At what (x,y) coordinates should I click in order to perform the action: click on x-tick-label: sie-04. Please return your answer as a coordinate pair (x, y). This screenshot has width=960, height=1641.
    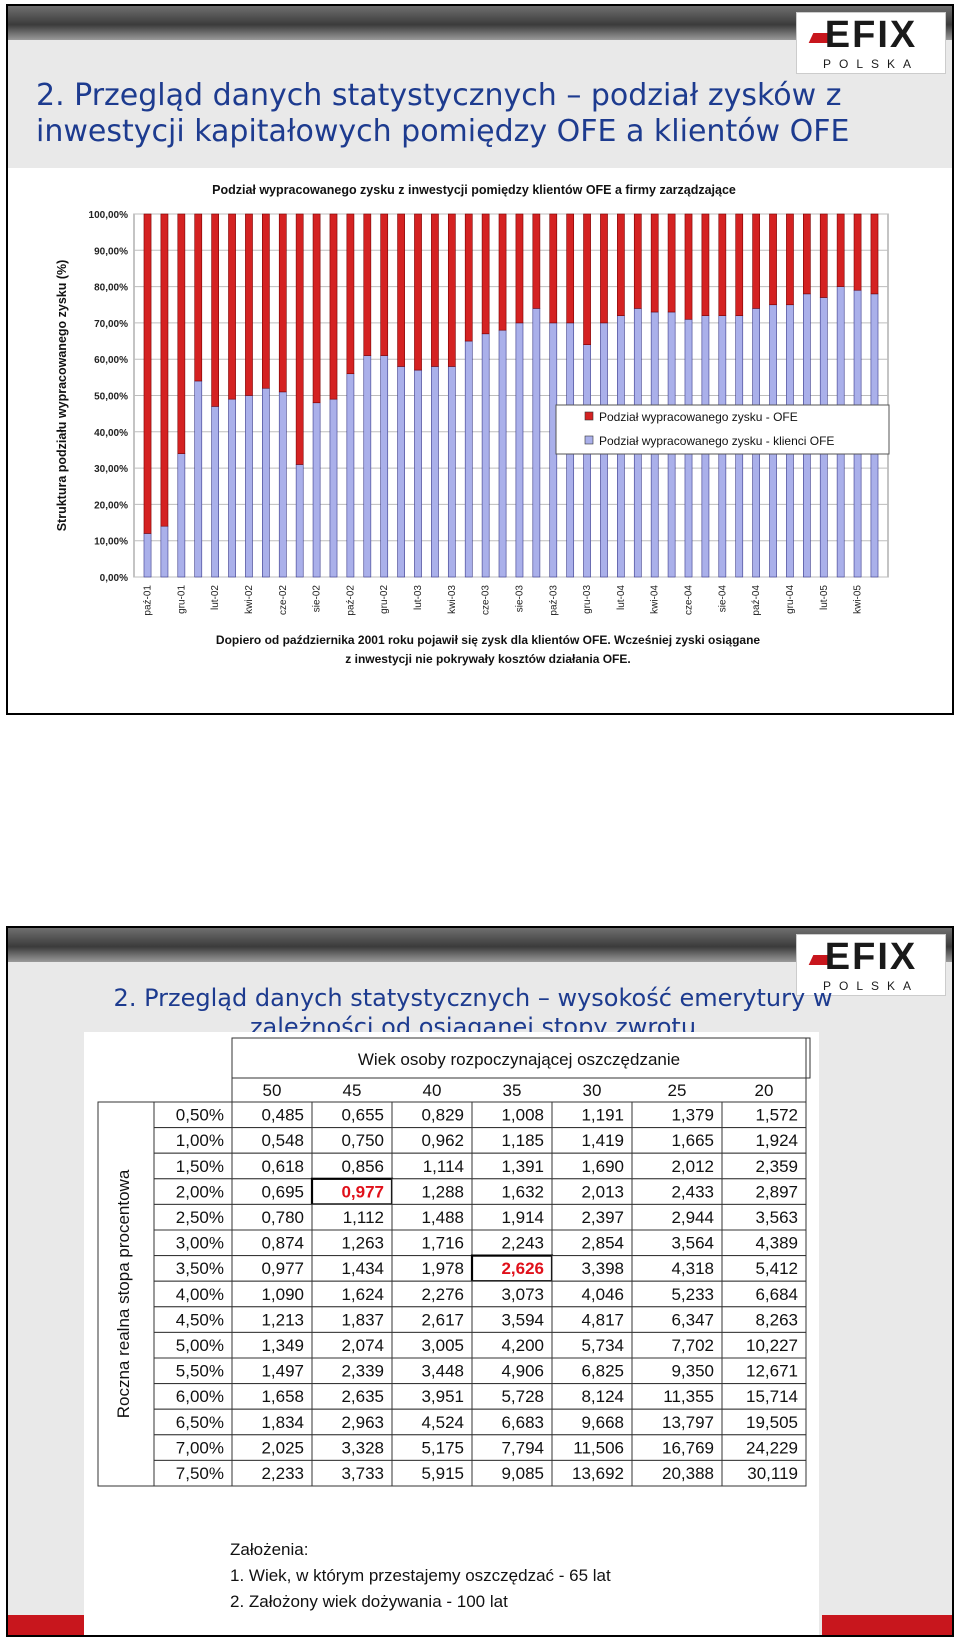
    Looking at the image, I should click on (722, 599).